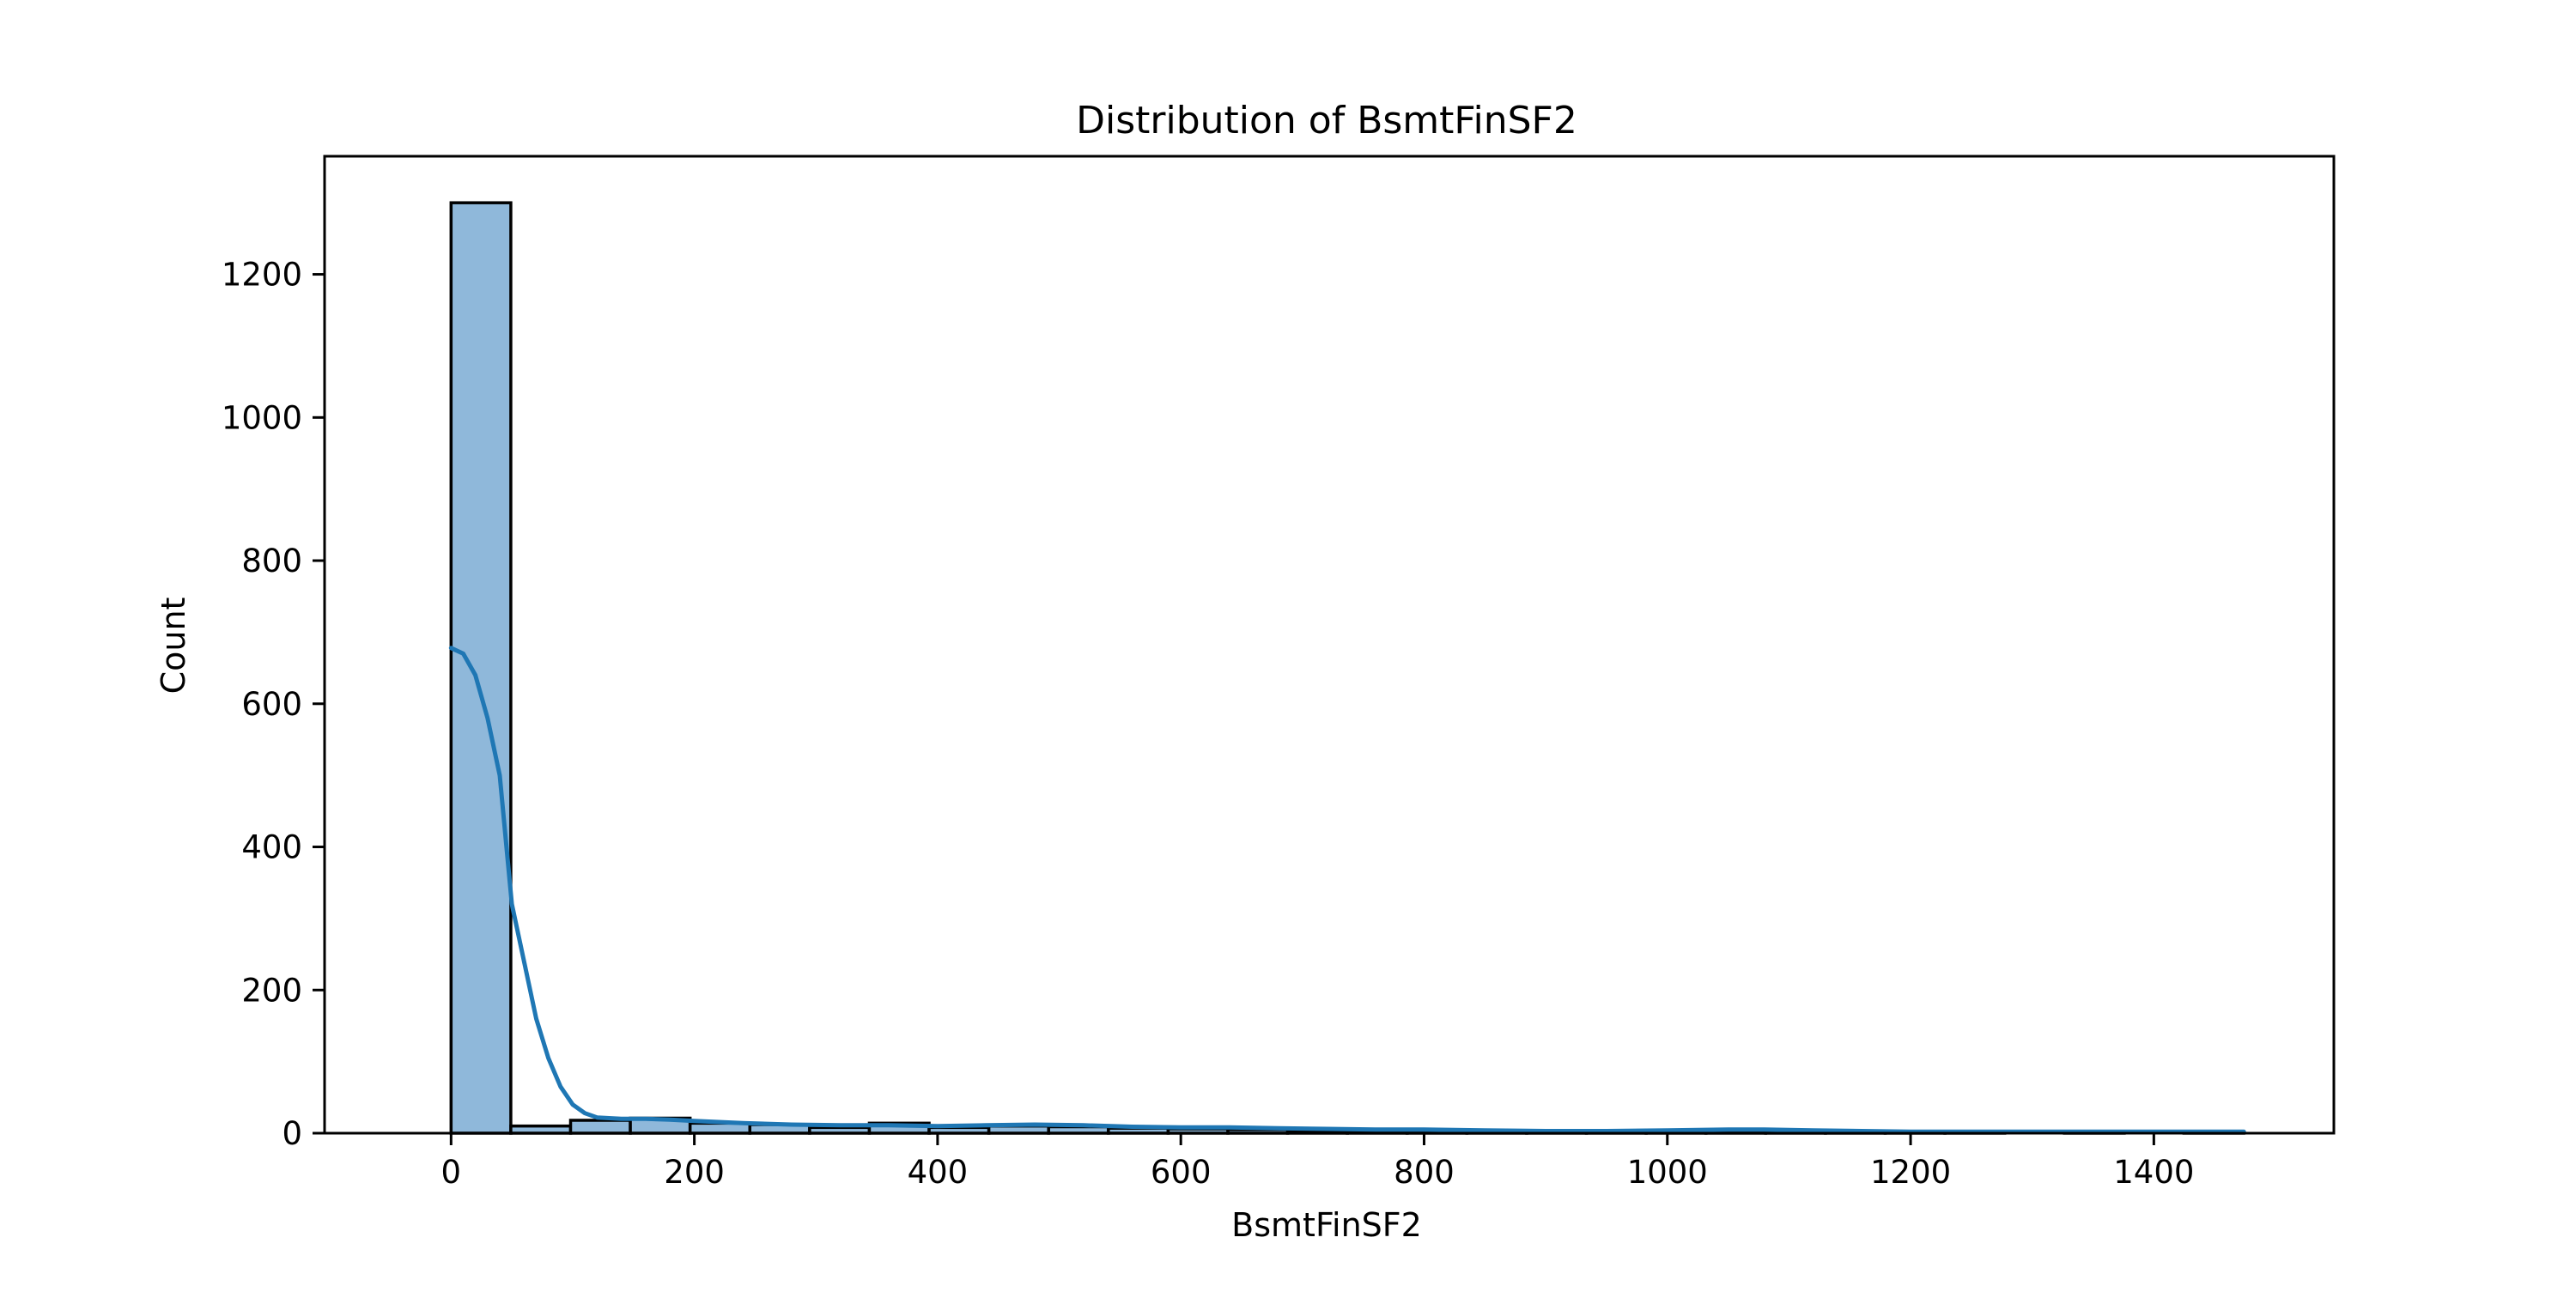 The width and height of the screenshot is (2576, 1292). What do you see at coordinates (452, 1172) in the screenshot?
I see `x-tick-label: 0` at bounding box center [452, 1172].